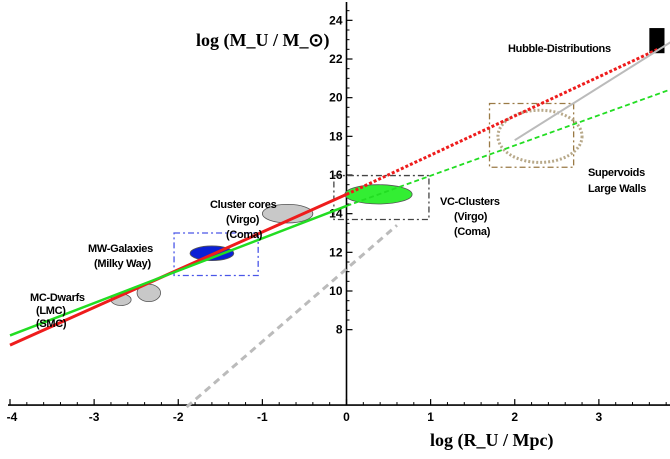 Image resolution: width=670 pixels, height=459 pixels. Describe the element at coordinates (57, 298) in the screenshot. I see `region-label: MC-Dwarfs` at that location.